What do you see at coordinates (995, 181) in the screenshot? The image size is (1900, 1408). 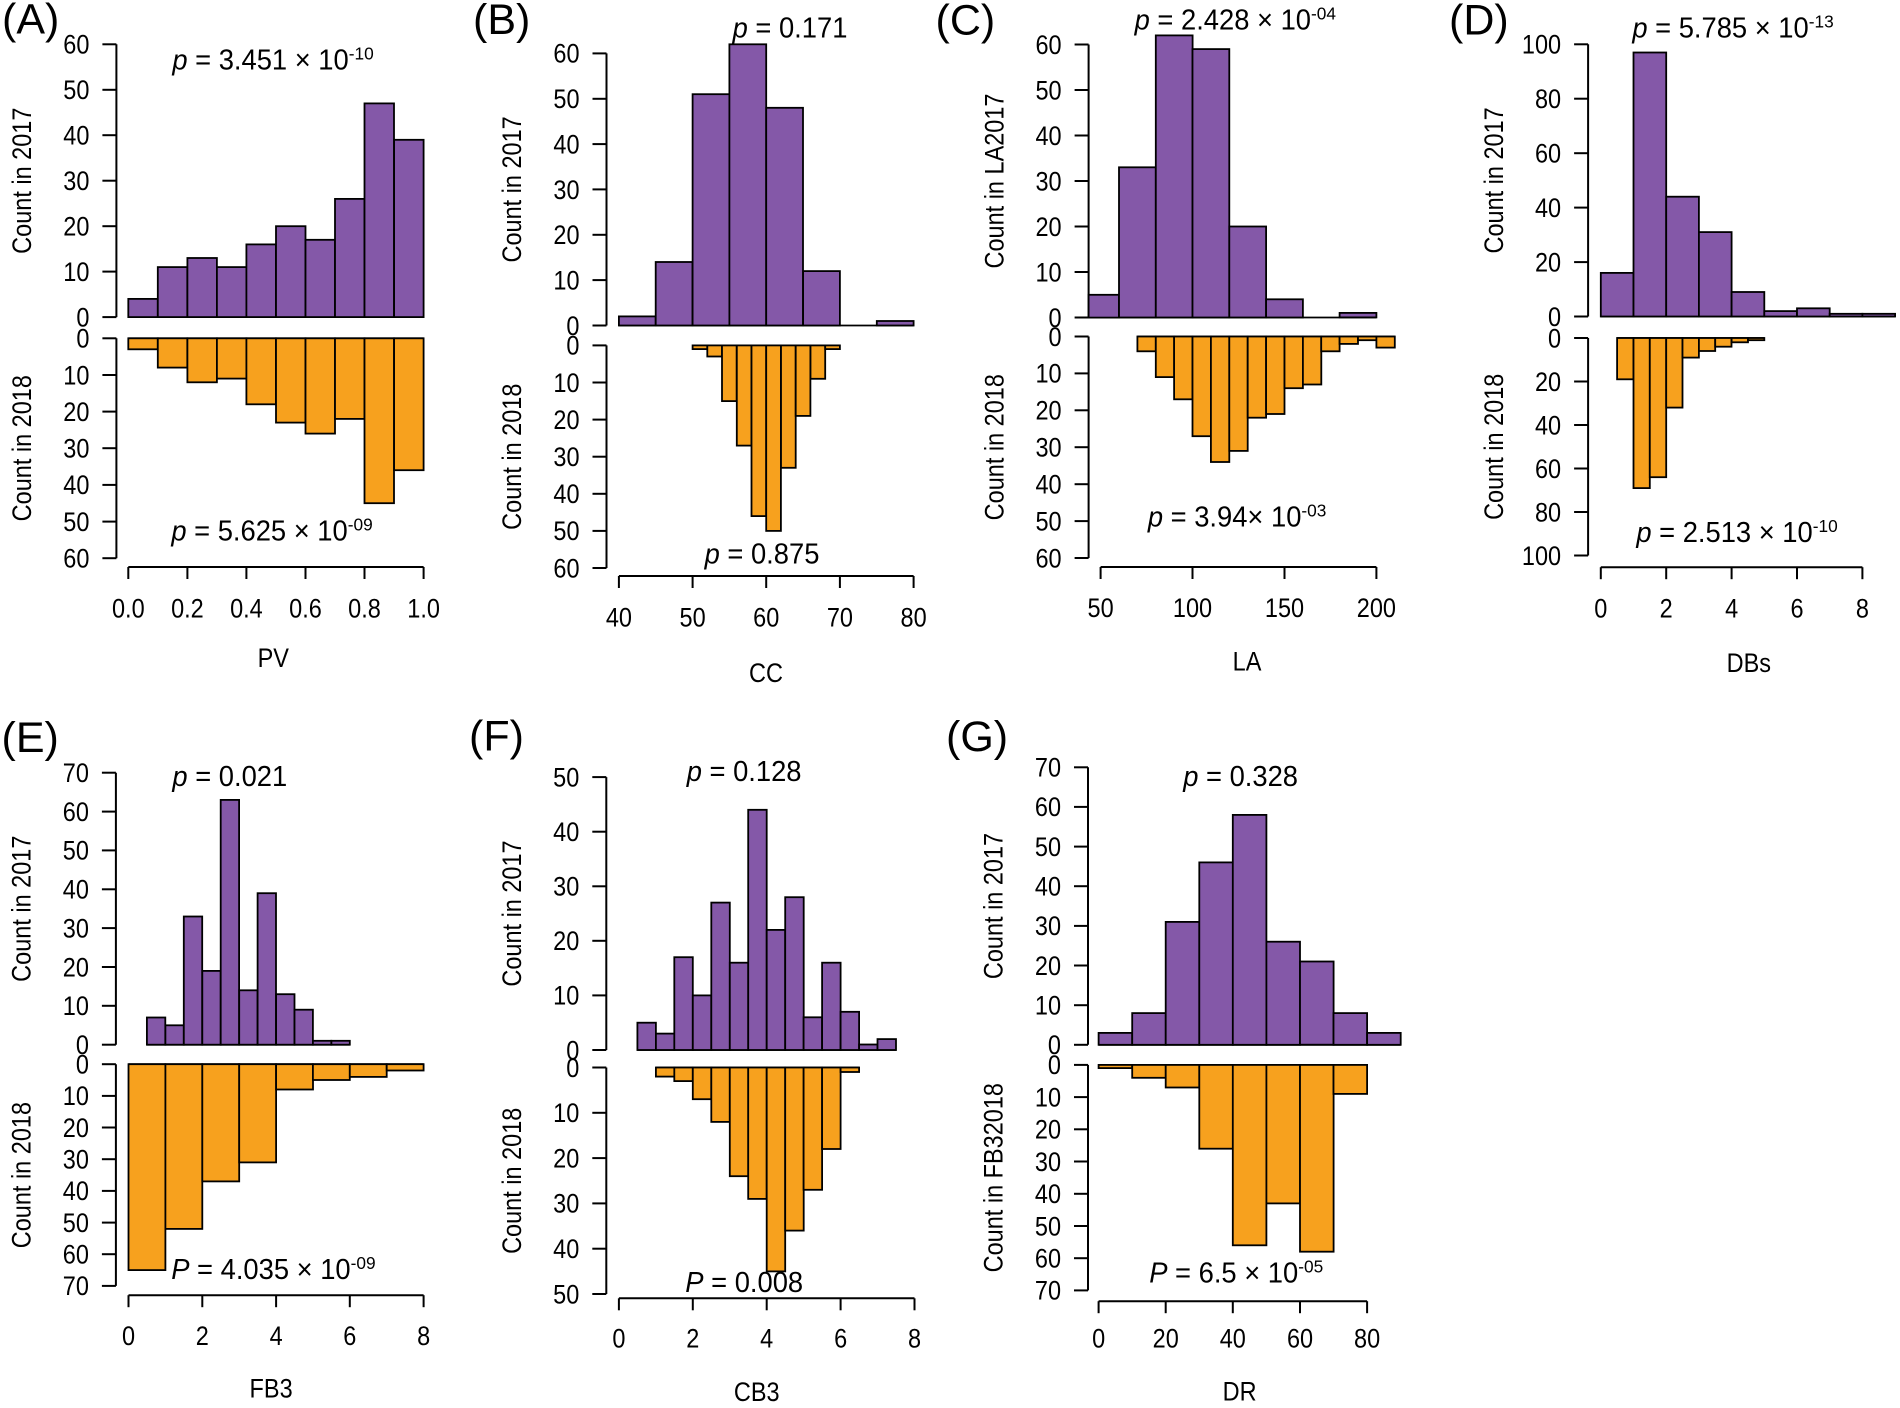 I see `svg-text: Count in LA2017` at bounding box center [995, 181].